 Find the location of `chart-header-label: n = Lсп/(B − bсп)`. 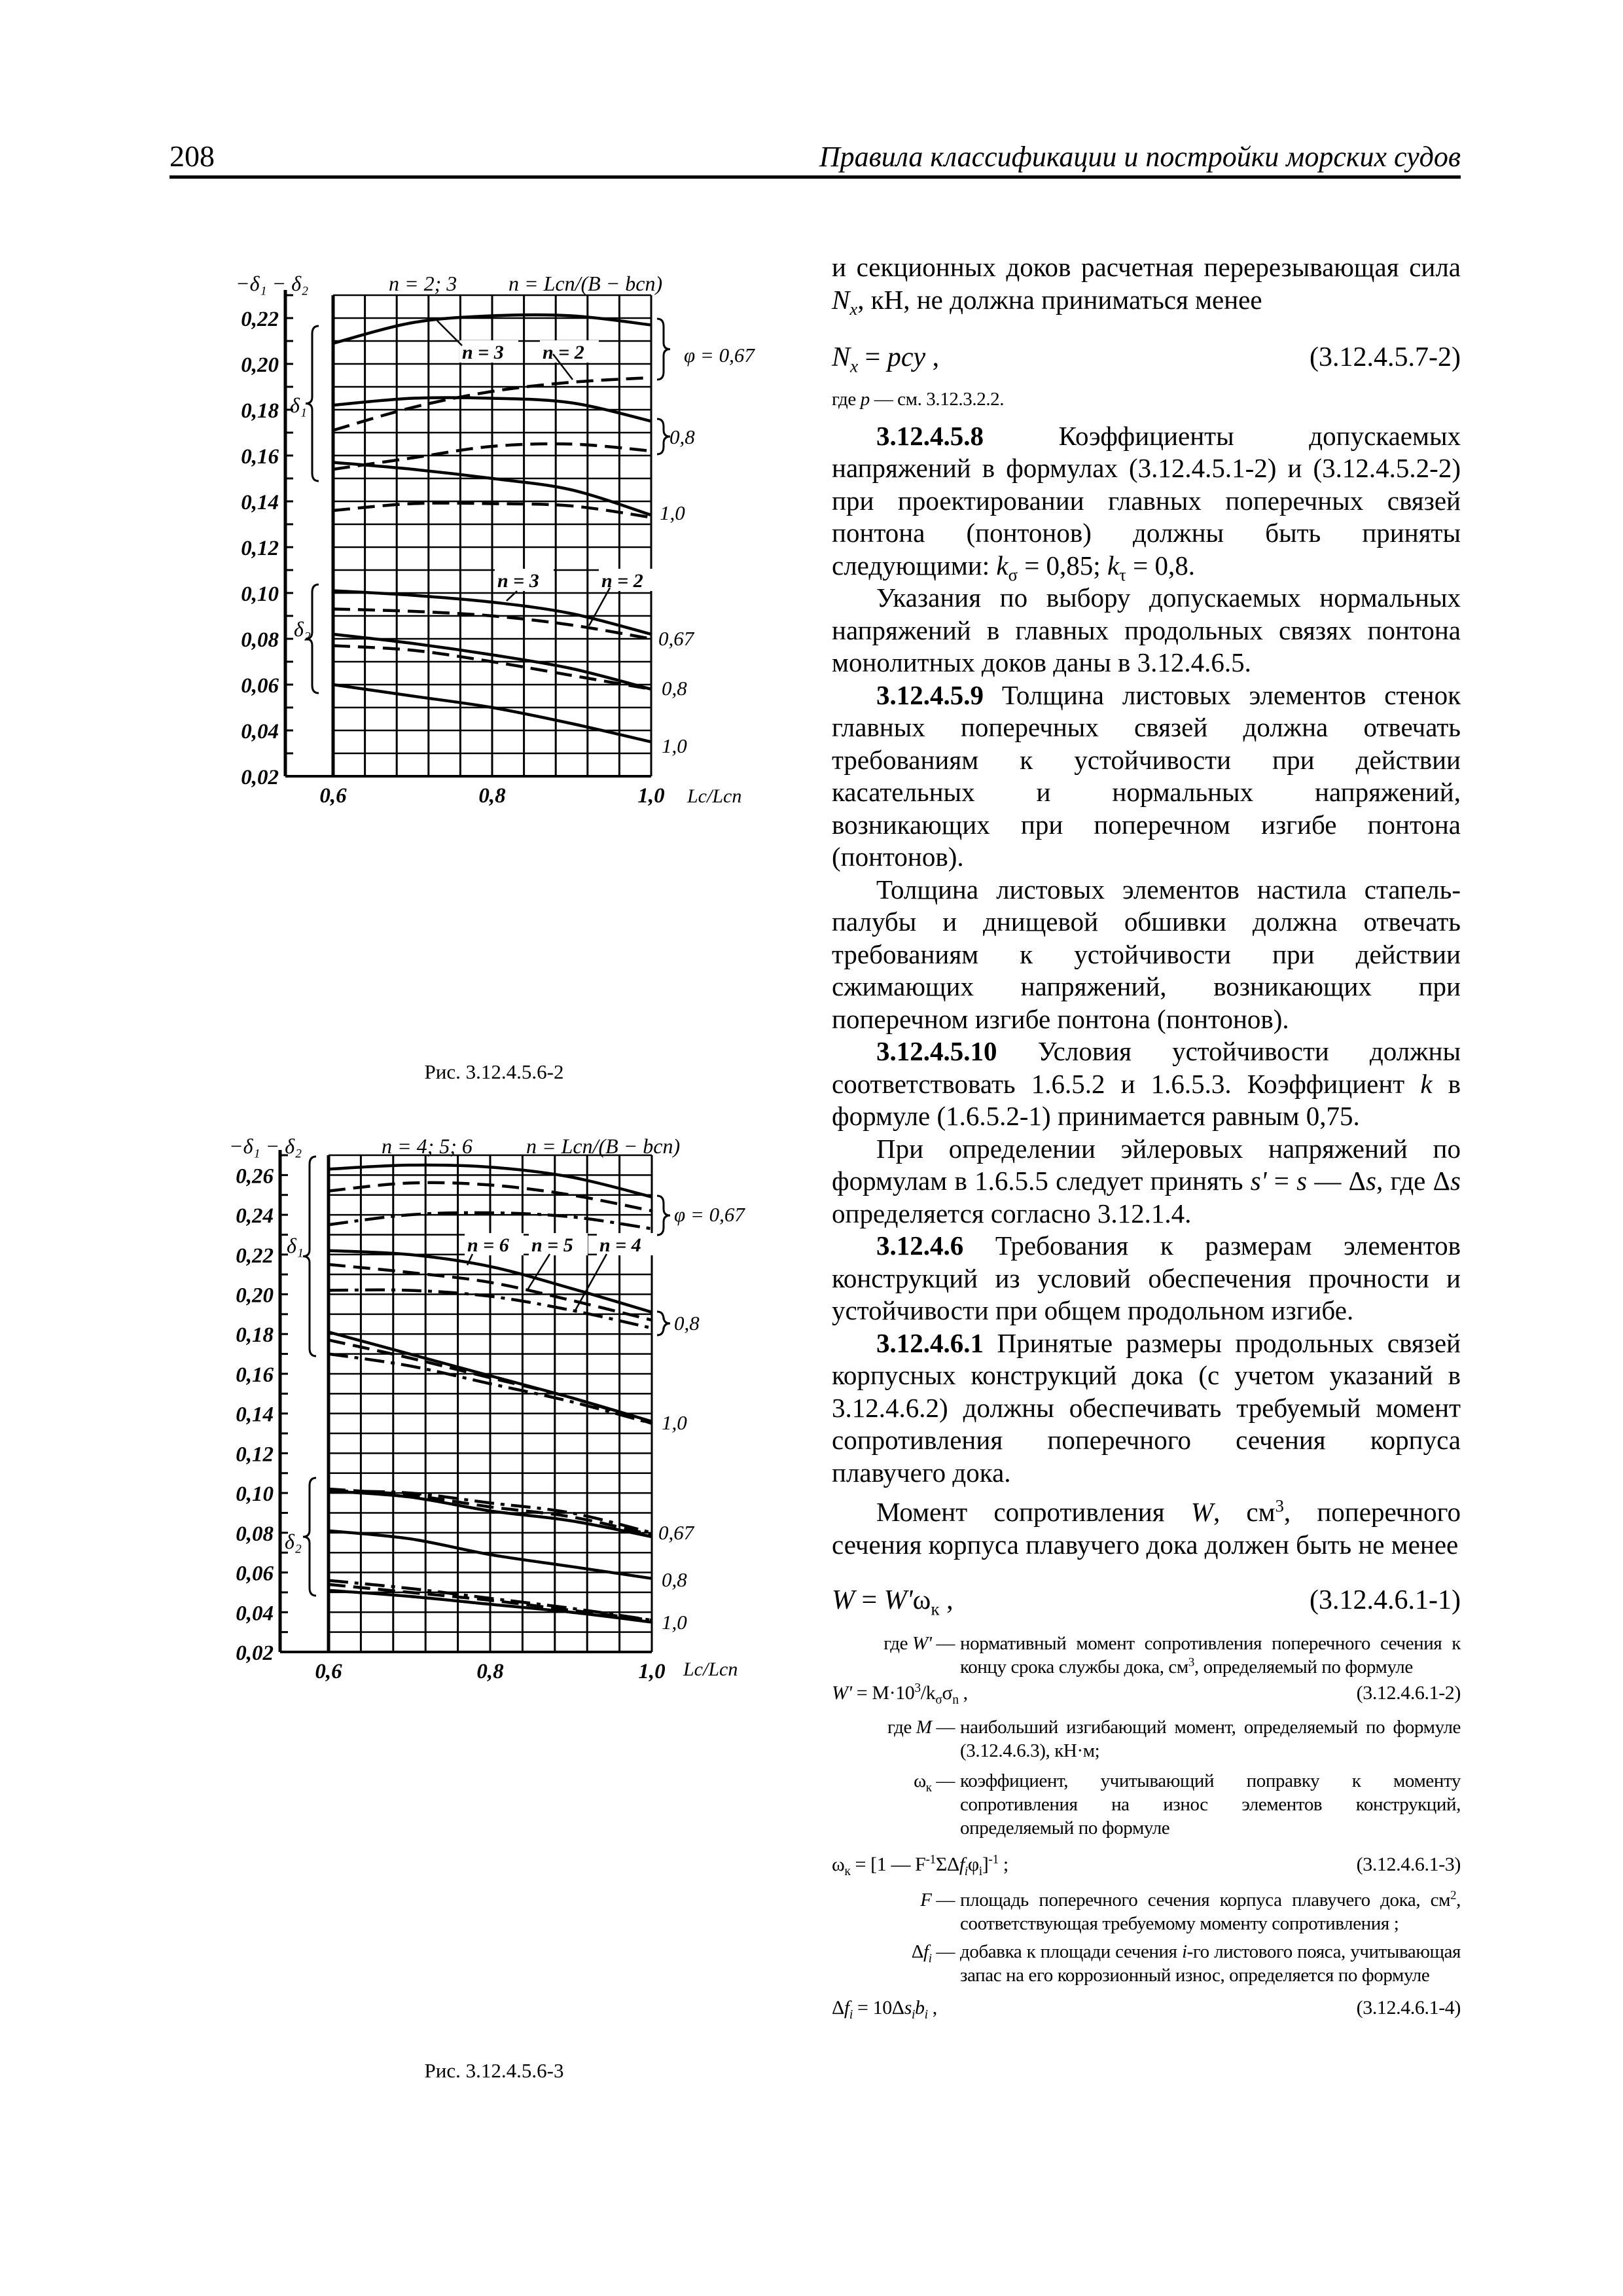

chart-header-label: n = Lсп/(B − bсп) is located at coordinates (585, 283).